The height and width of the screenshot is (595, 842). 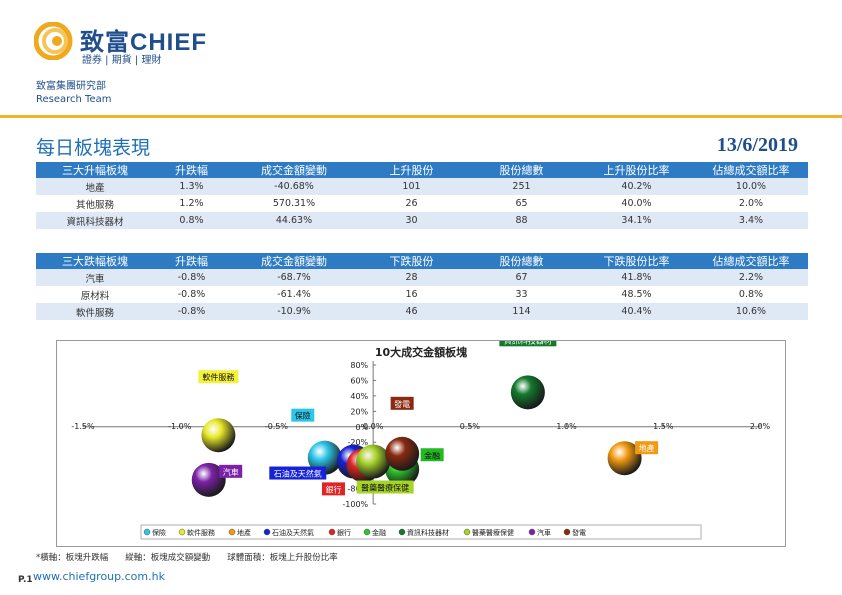 I want to click on data-label: 發電, so click(x=402, y=404).